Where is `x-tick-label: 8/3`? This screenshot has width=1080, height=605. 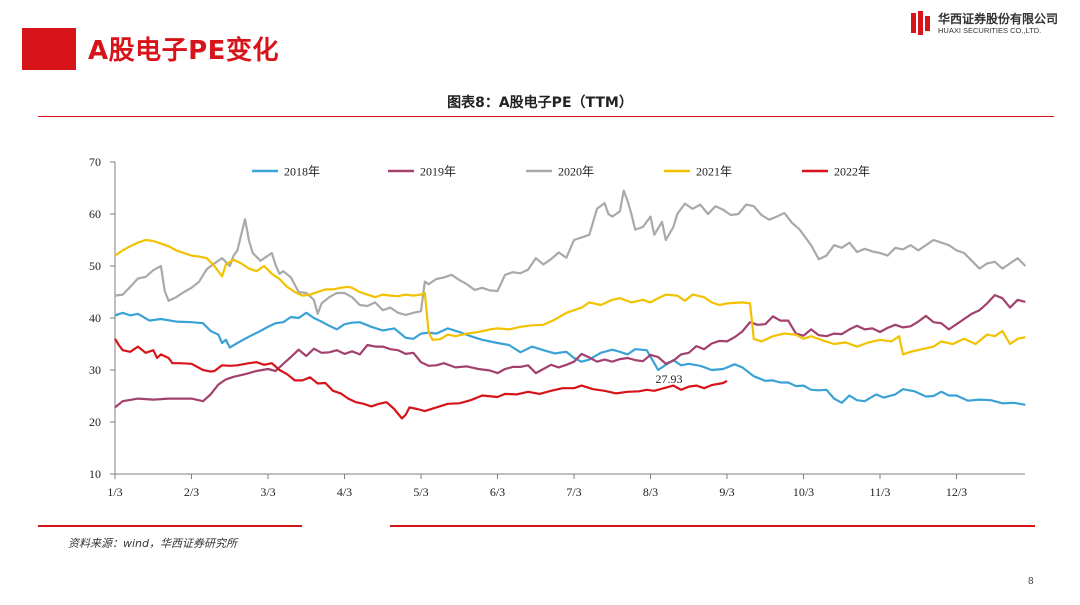
x-tick-label: 8/3 is located at coordinates (650, 492).